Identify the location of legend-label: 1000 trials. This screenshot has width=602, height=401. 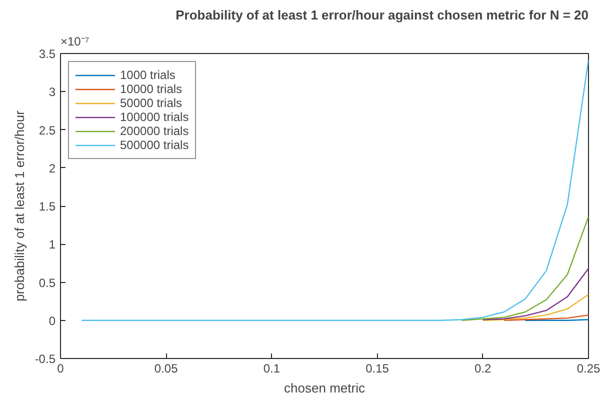
(148, 75).